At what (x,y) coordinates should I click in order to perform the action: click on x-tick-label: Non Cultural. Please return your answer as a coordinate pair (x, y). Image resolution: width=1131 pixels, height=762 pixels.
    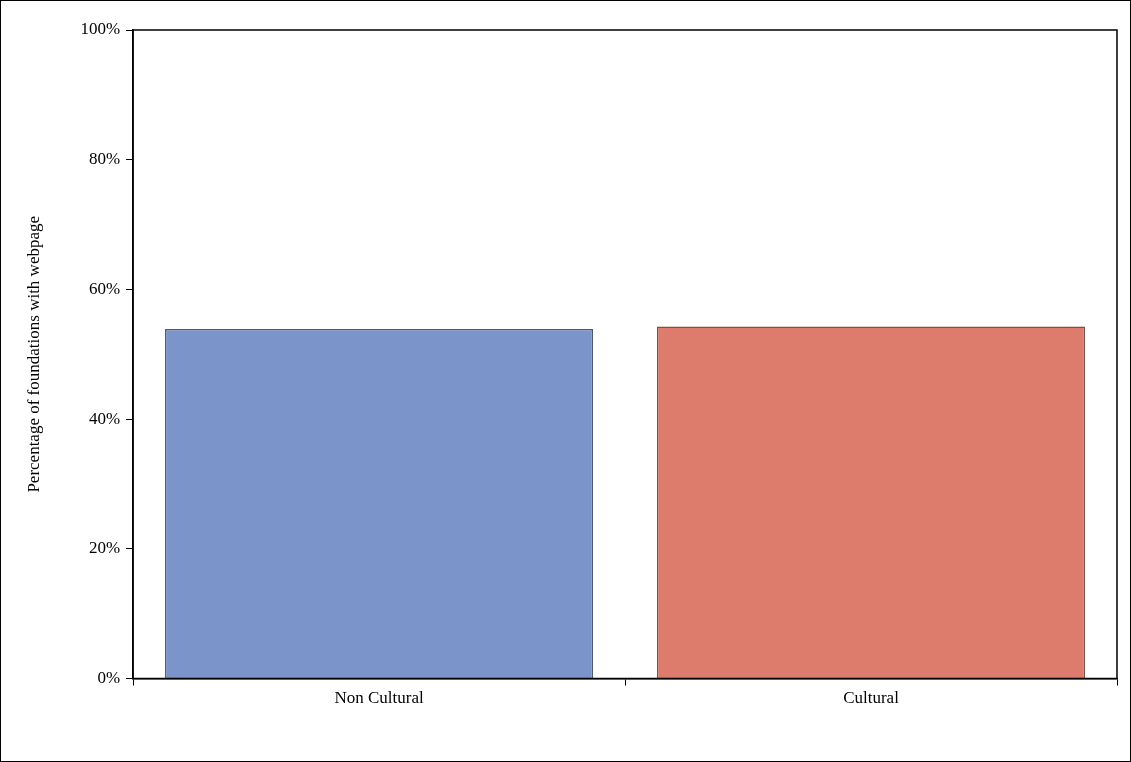
    Looking at the image, I should click on (379, 698).